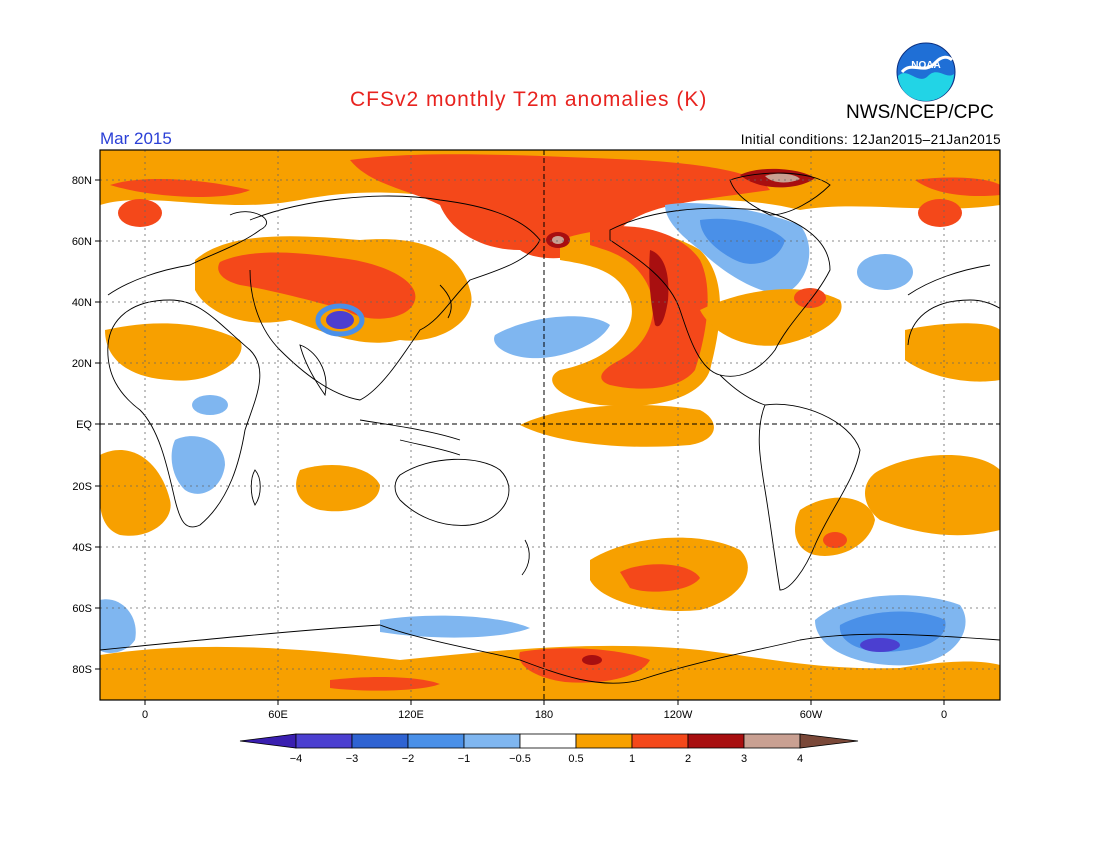 This screenshot has height=850, width=1100. Describe the element at coordinates (811, 715) in the screenshot. I see `lon-label-60w: 60W` at that location.